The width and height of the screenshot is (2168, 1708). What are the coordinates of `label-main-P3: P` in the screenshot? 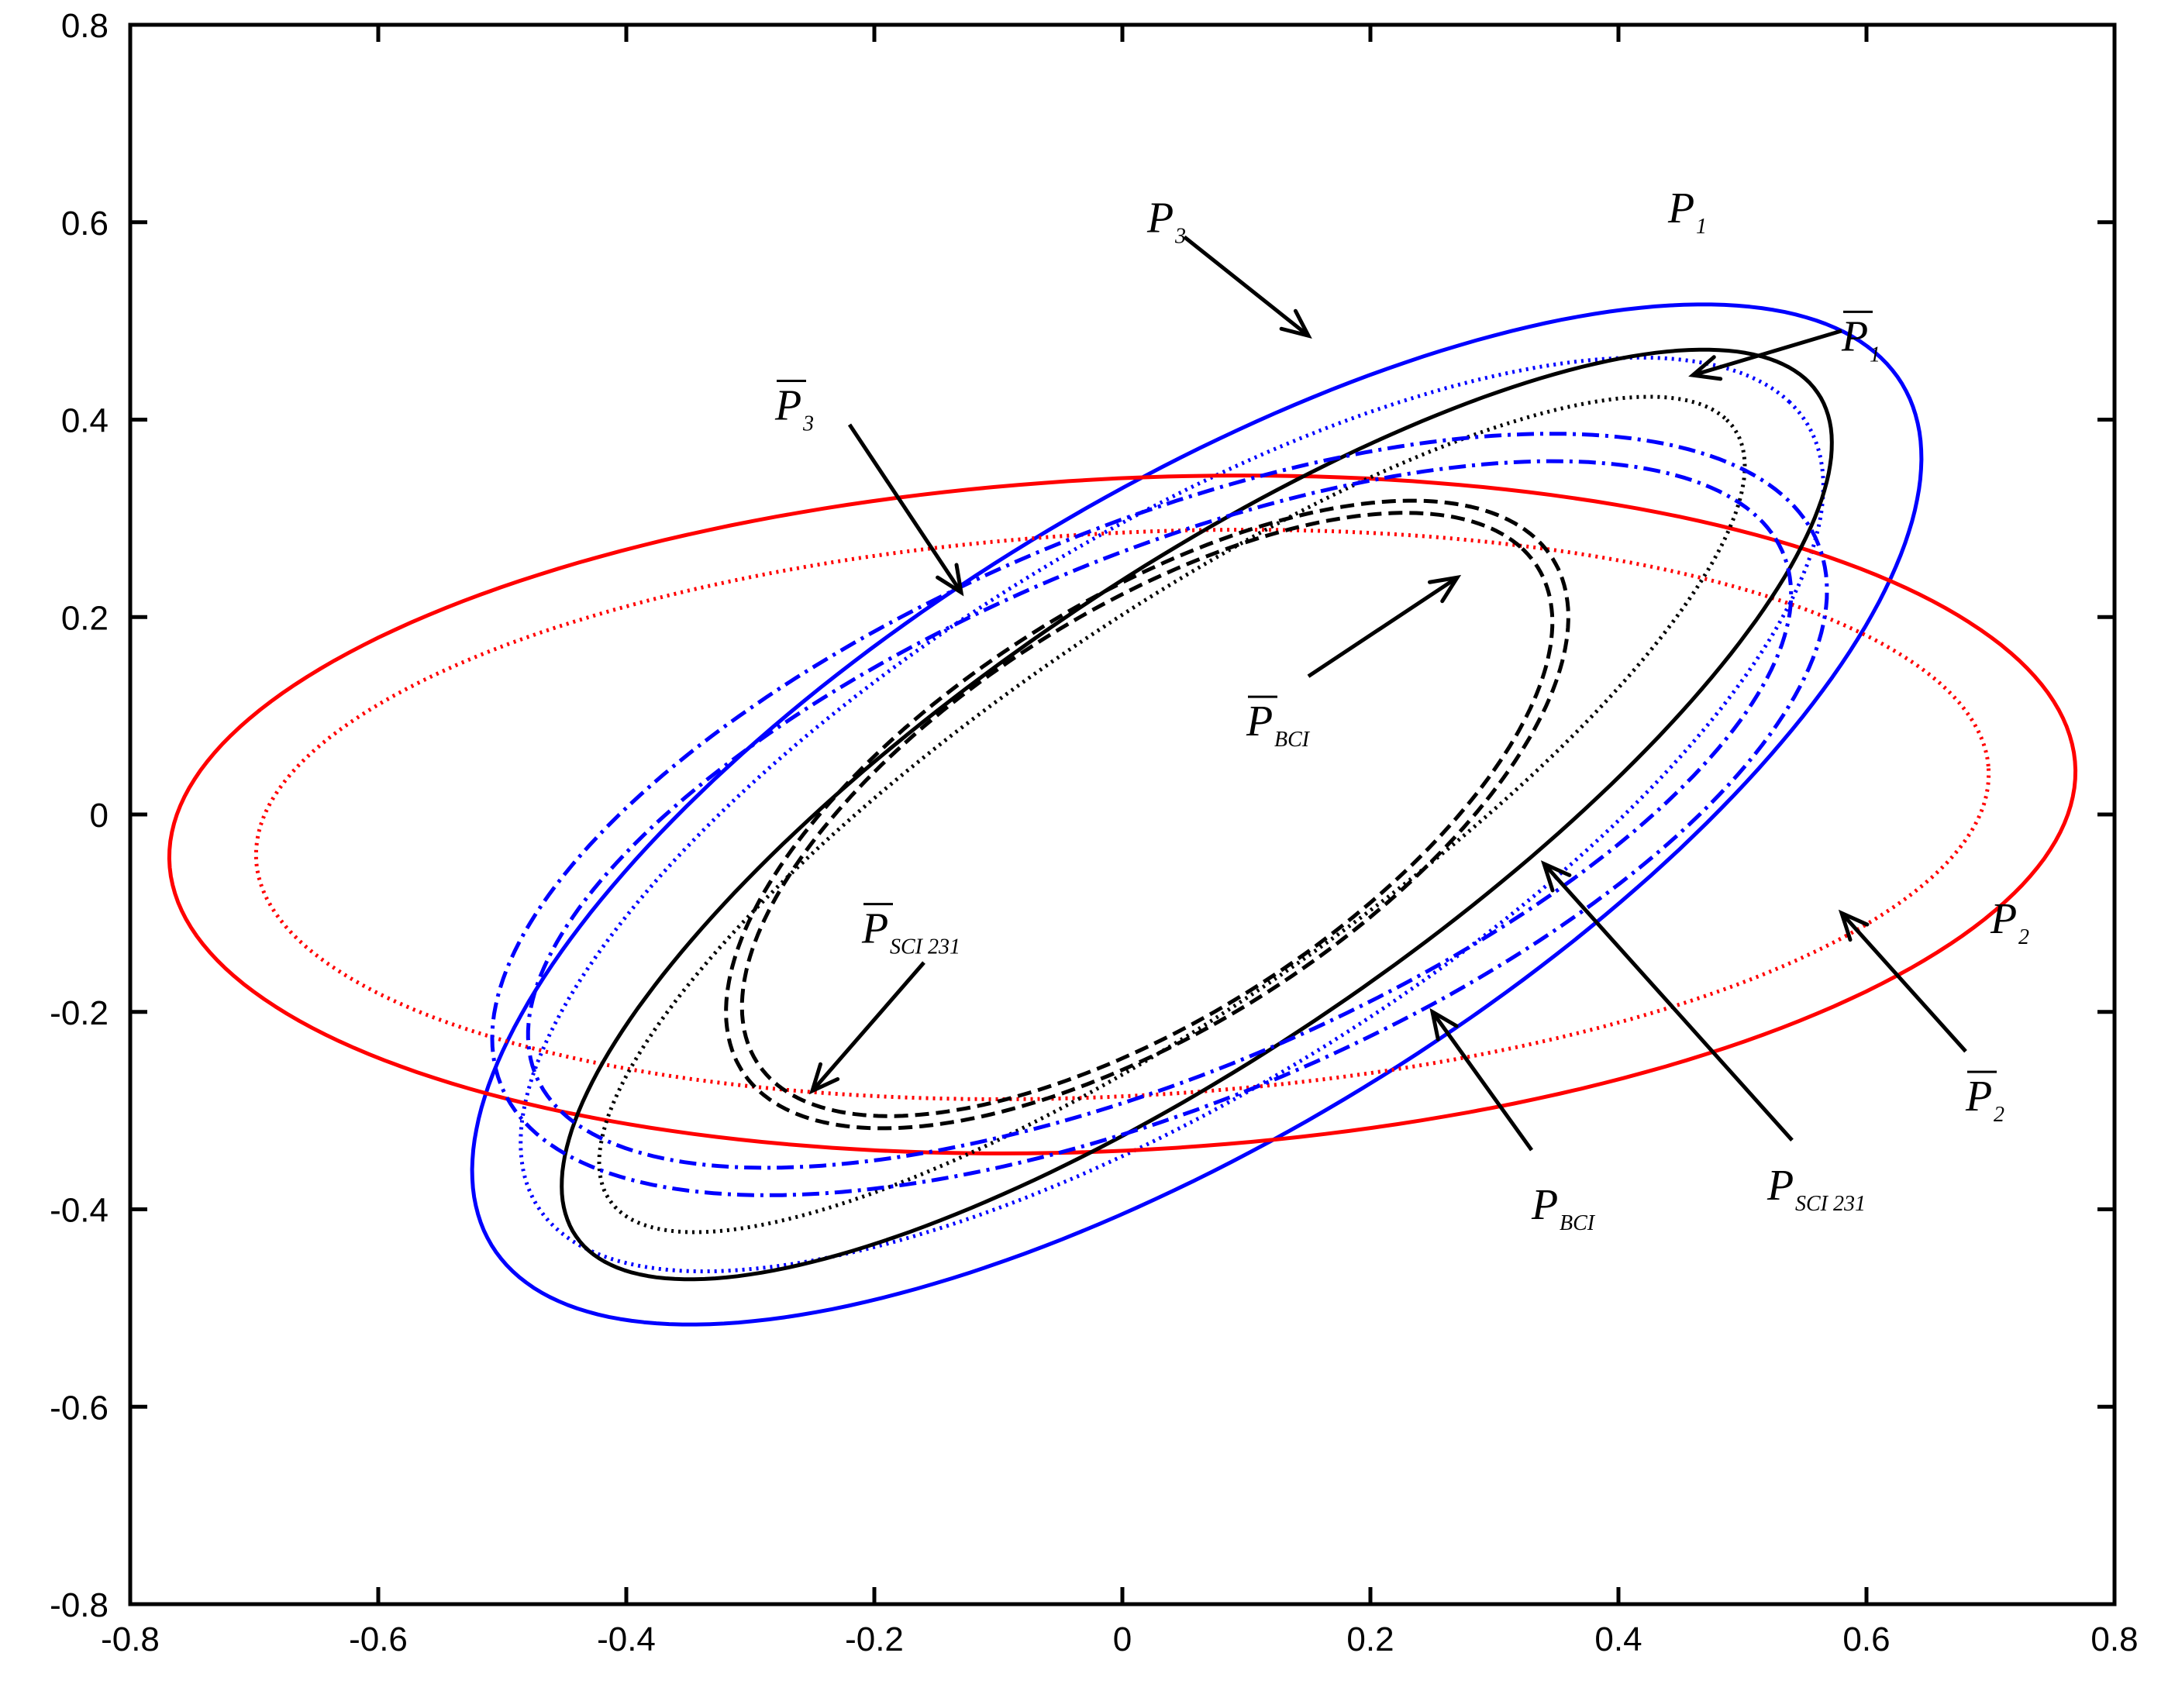 It's located at (1160, 218).